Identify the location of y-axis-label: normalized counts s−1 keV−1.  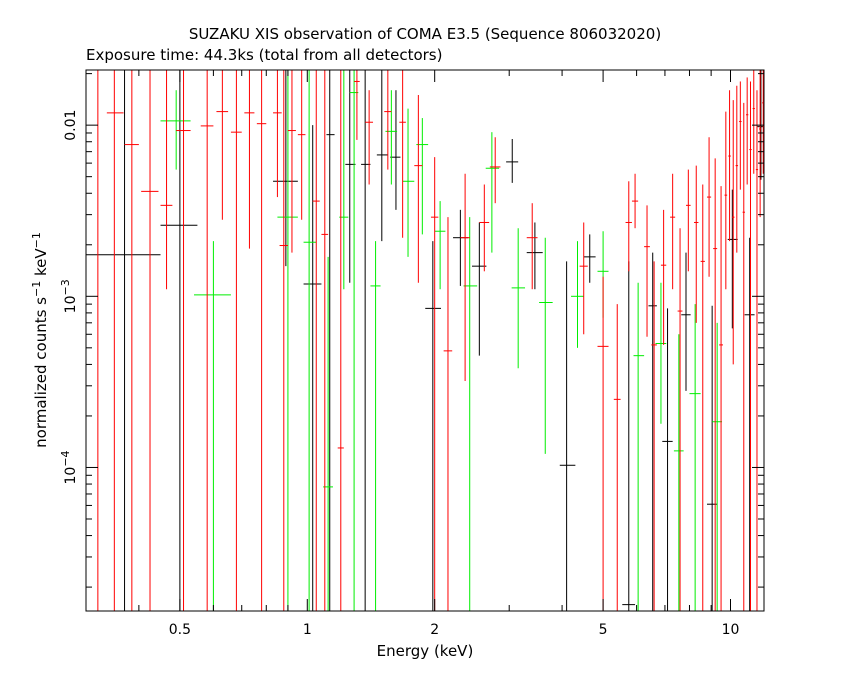
(40, 340).